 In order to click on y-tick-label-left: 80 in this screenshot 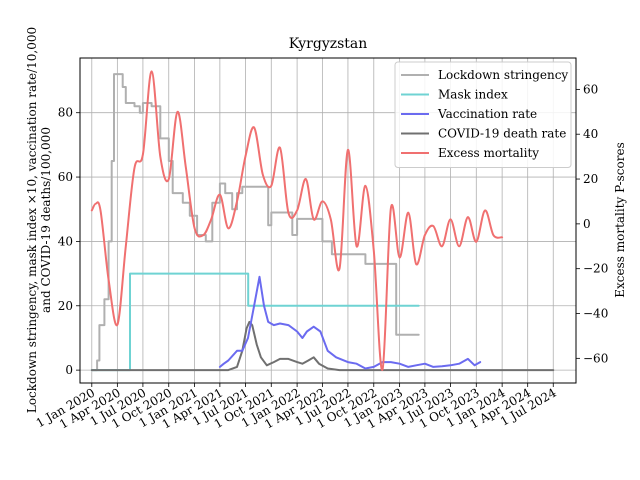, I will do `click(65, 113)`.